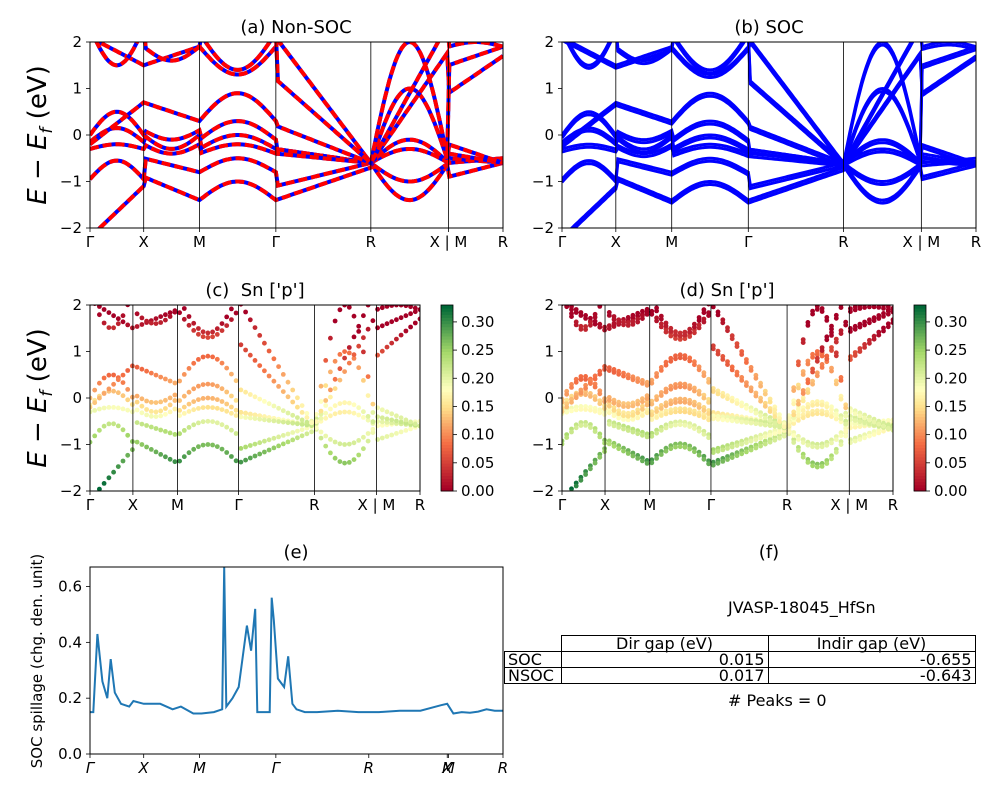 Image resolution: width=1000 pixels, height=800 pixels. What do you see at coordinates (71, 228) in the screenshot?
I see `y-tick-label: −2` at bounding box center [71, 228].